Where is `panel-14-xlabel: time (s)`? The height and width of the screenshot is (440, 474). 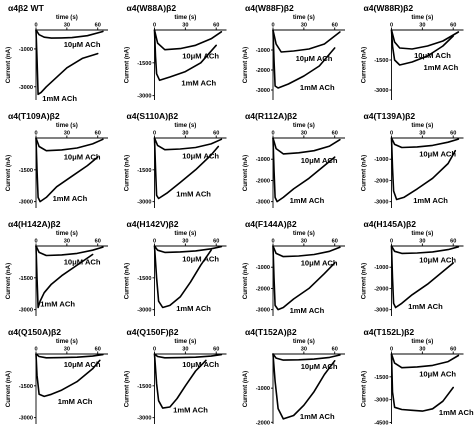
panel-14-xlabel: time (s) is located at coordinates (185, 341).